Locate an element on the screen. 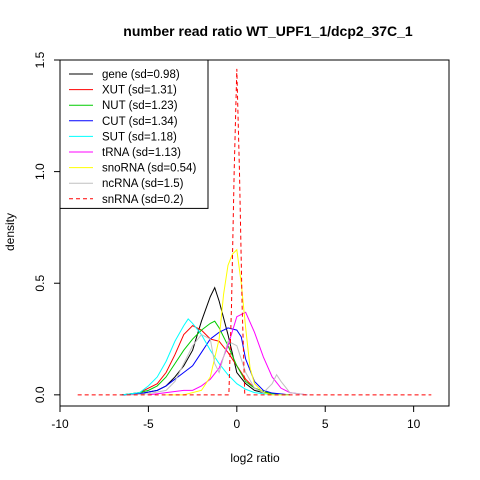 The height and width of the screenshot is (480, 480). legend-label: ncRNA (sd=1.5) is located at coordinates (143, 184).